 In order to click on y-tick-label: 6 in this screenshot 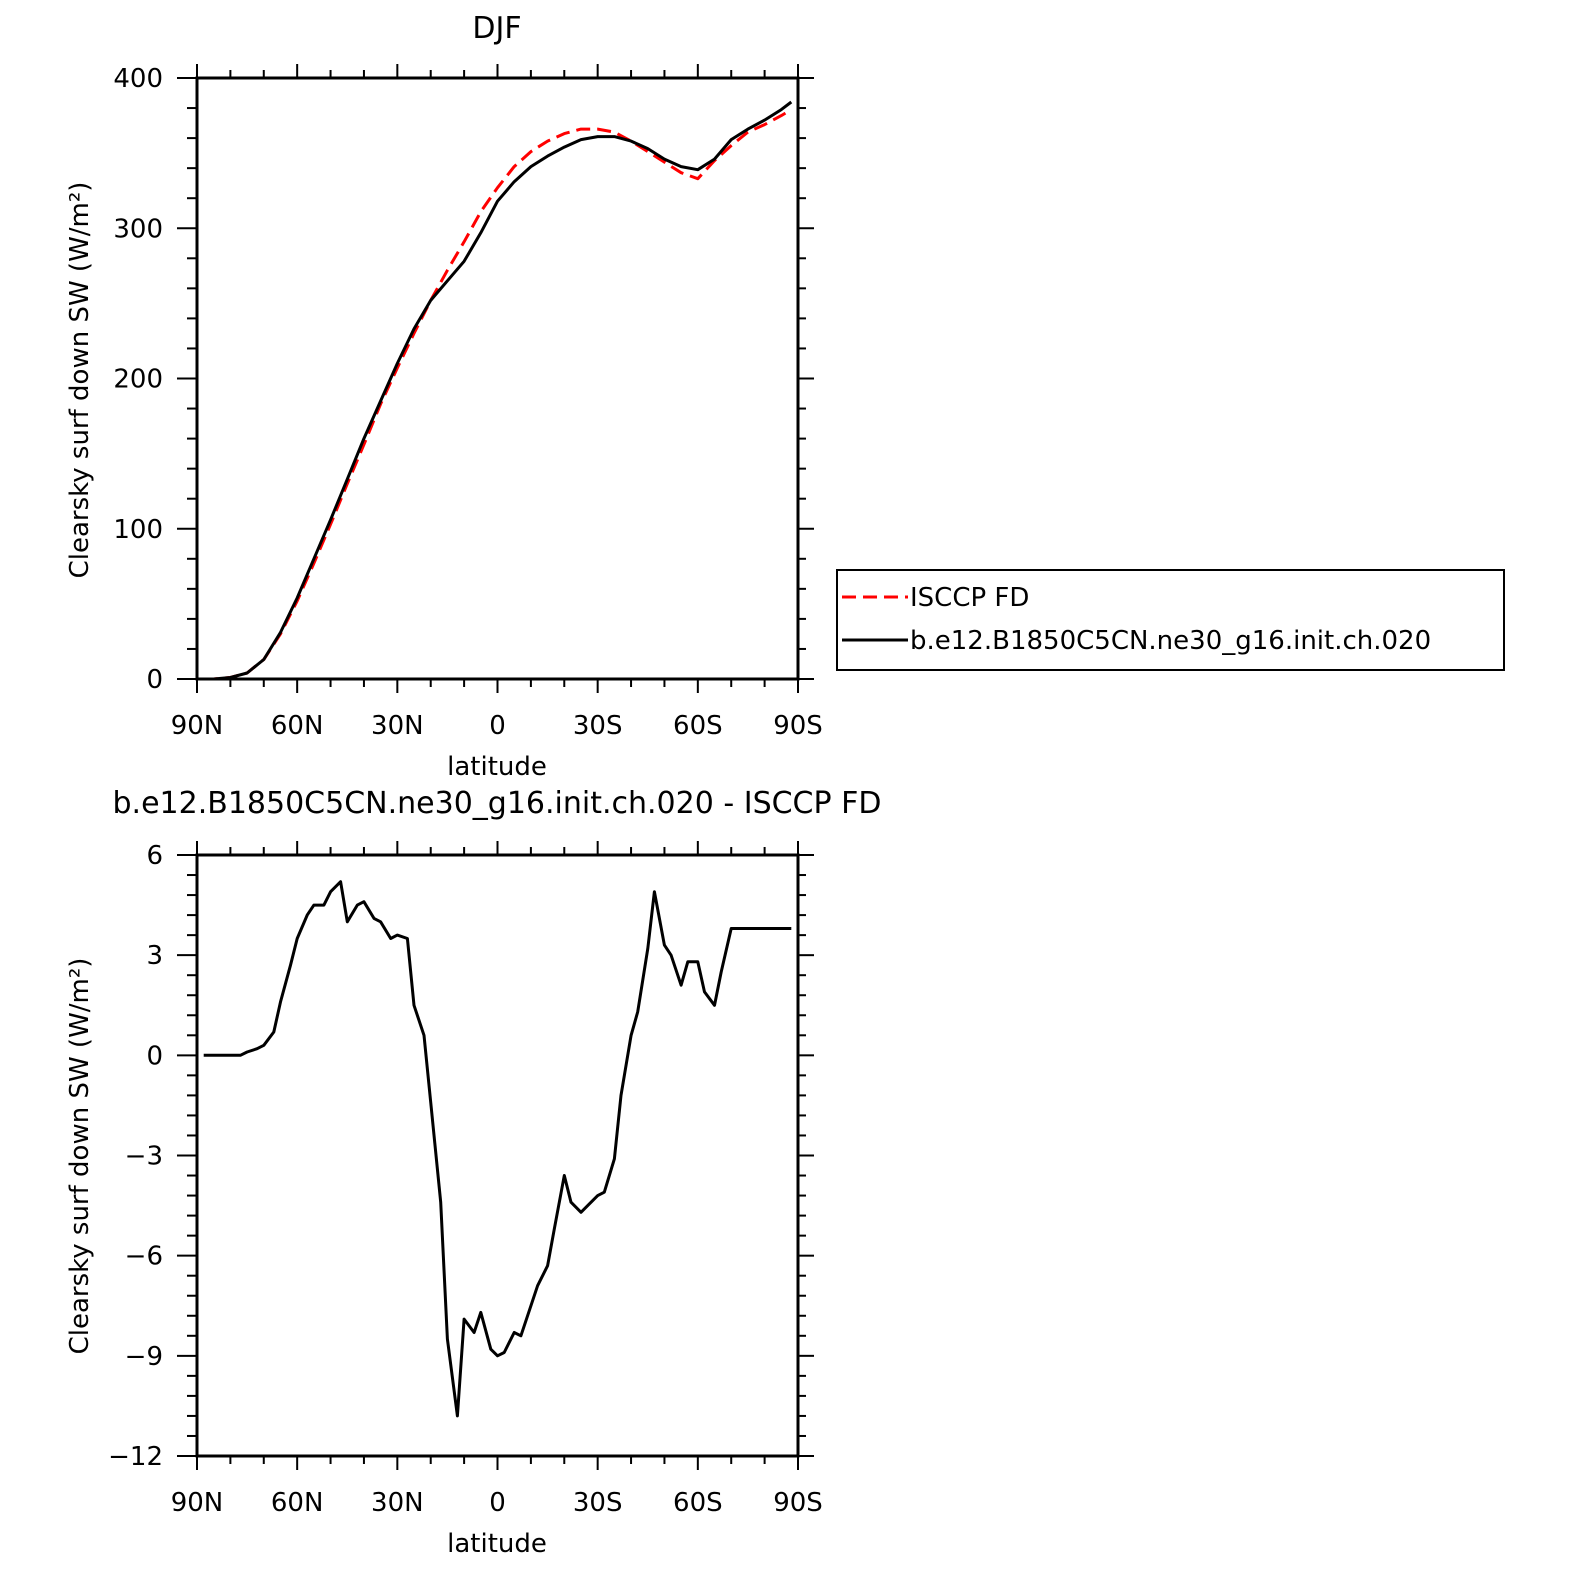, I will do `click(154, 856)`.